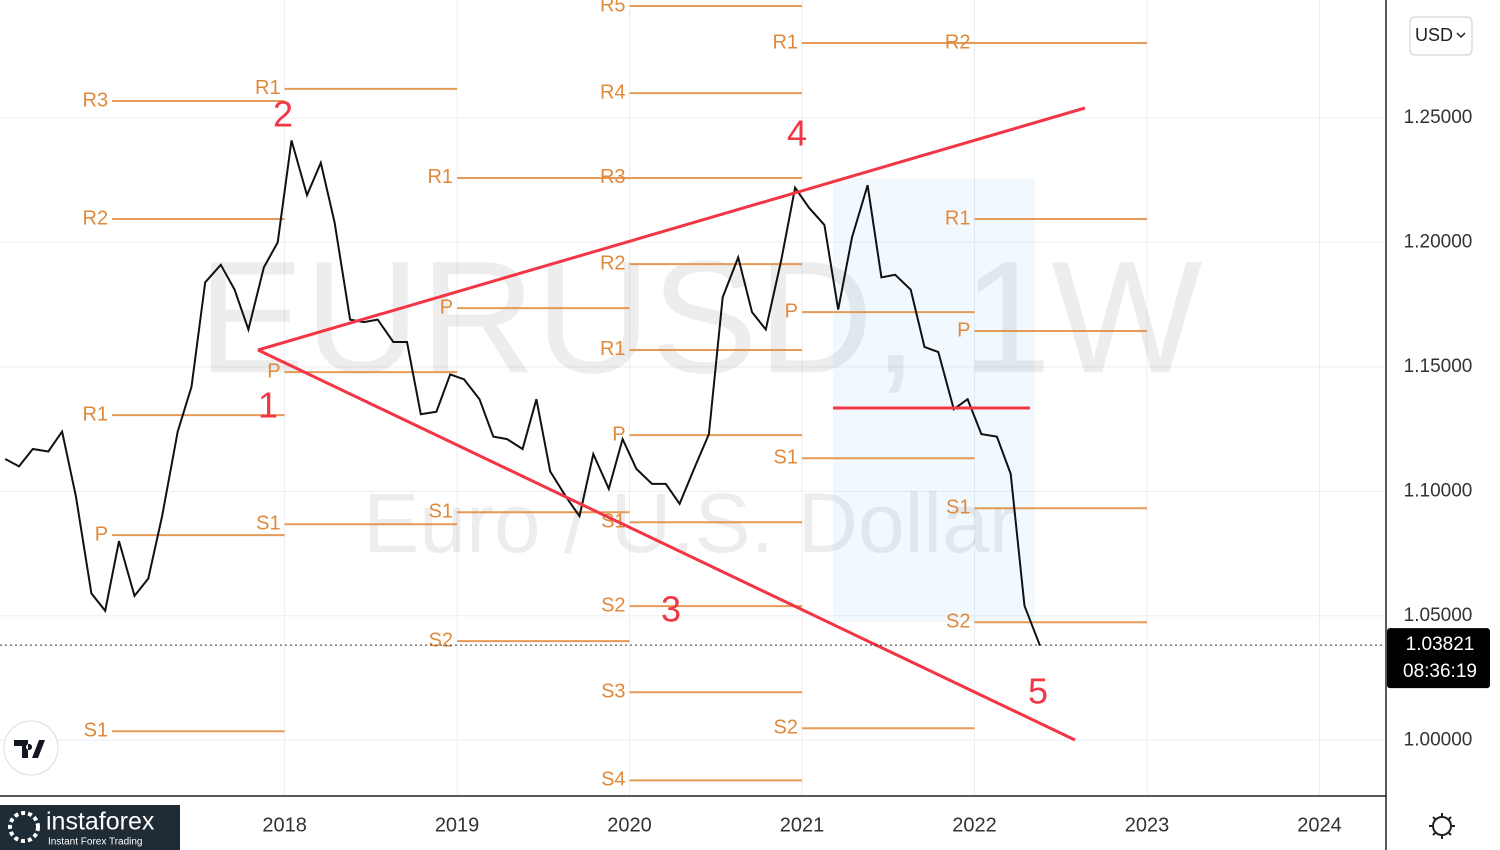 Image resolution: width=1500 pixels, height=850 pixels. I want to click on pivot-label: R4, so click(613, 92).